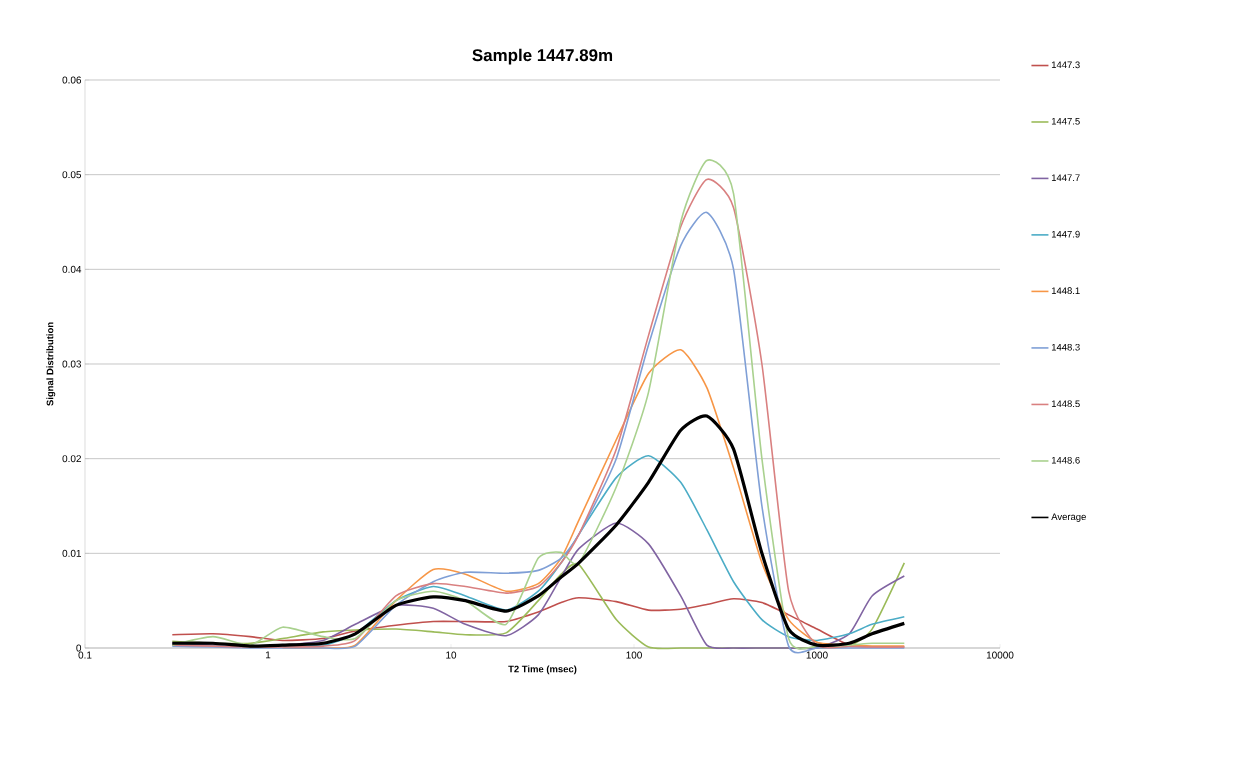  What do you see at coordinates (451, 655) in the screenshot?
I see `x-tick-label: 10` at bounding box center [451, 655].